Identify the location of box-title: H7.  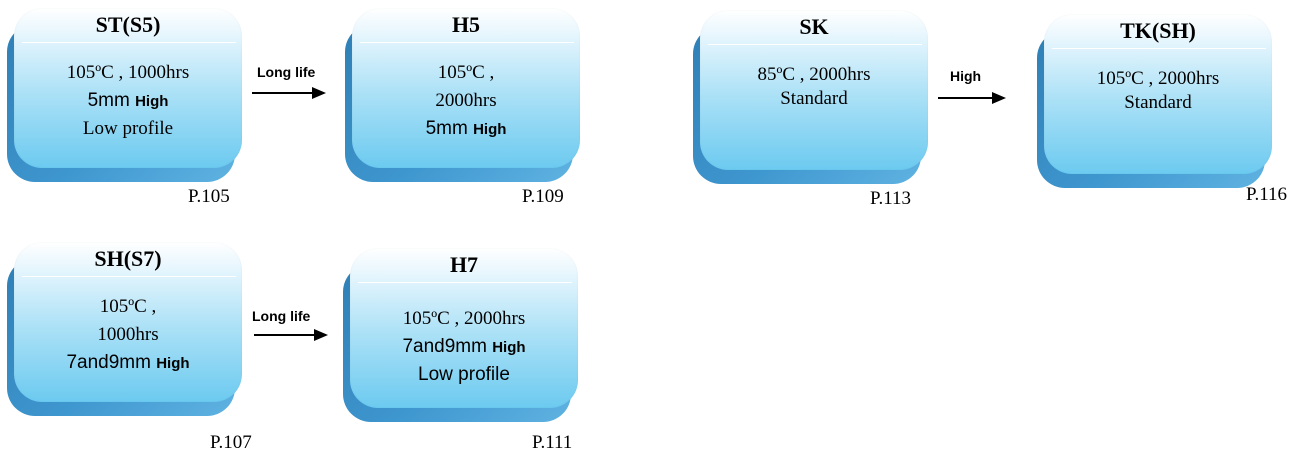
(464, 264).